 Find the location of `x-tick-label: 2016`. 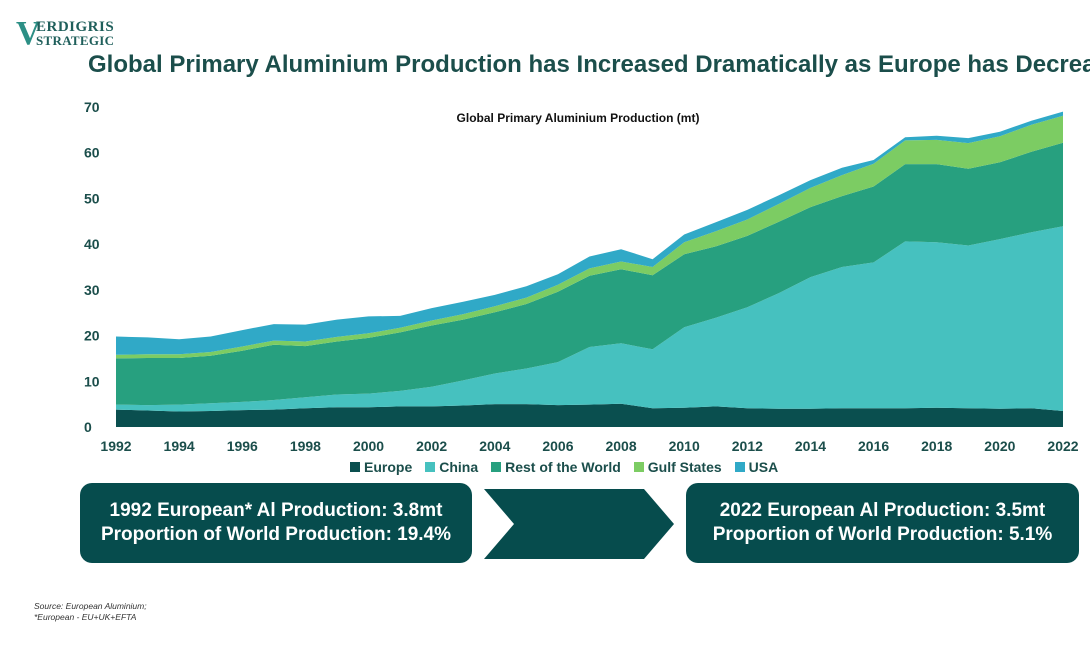

x-tick-label: 2016 is located at coordinates (873, 446).